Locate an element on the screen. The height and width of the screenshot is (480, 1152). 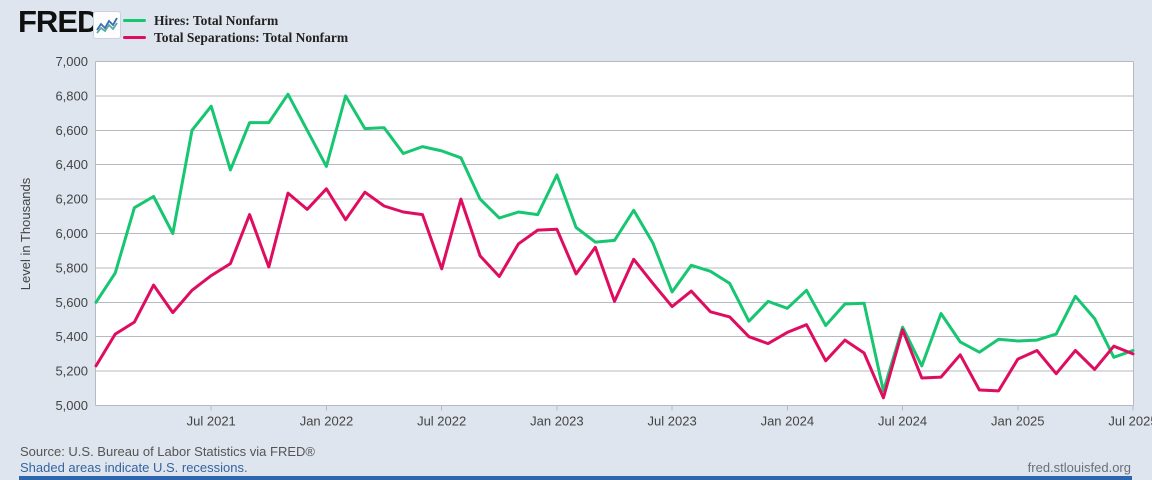
x-tick-label: Jul 2022 is located at coordinates (441, 421).